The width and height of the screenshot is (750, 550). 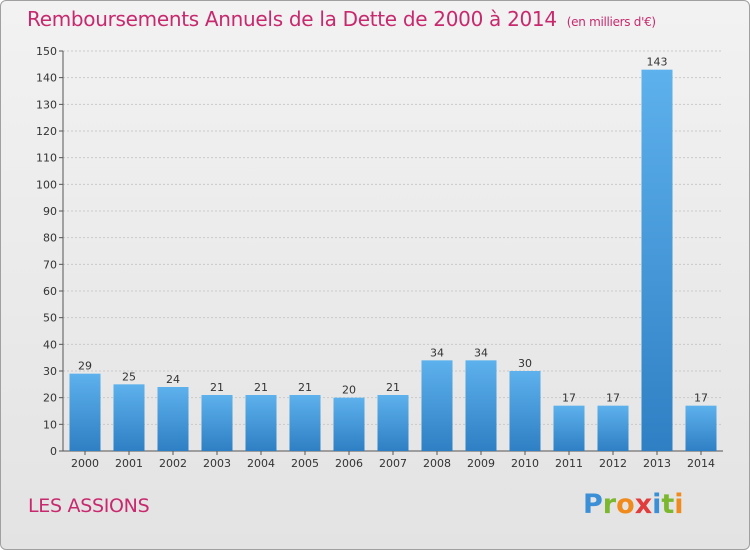 I want to click on data-label: 30, so click(x=525, y=363).